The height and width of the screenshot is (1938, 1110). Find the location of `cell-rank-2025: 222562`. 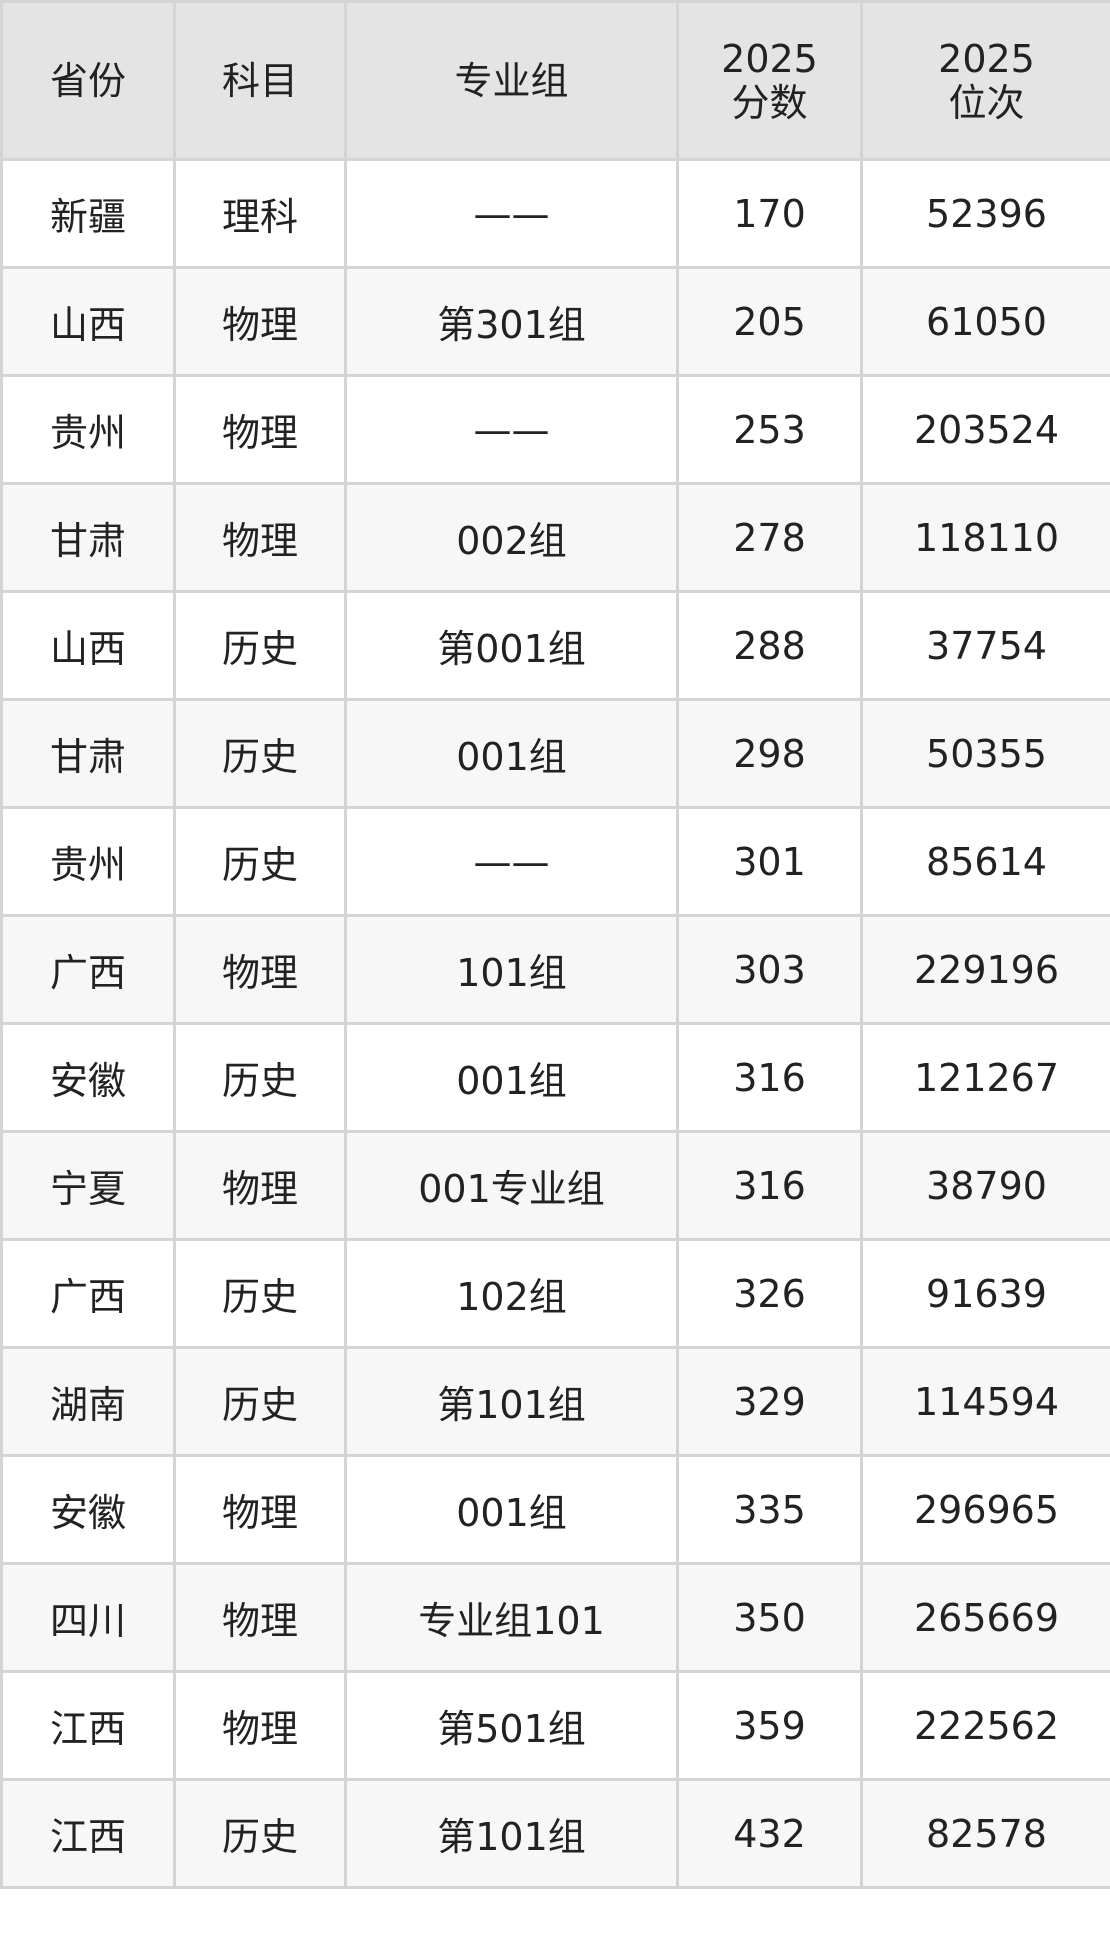

cell-rank-2025: 222562 is located at coordinates (985, 1725).